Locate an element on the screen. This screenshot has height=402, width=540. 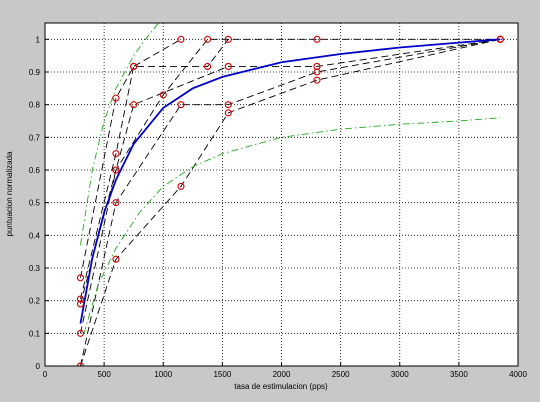
y-tick-label: 0.9 is located at coordinates (35, 72).